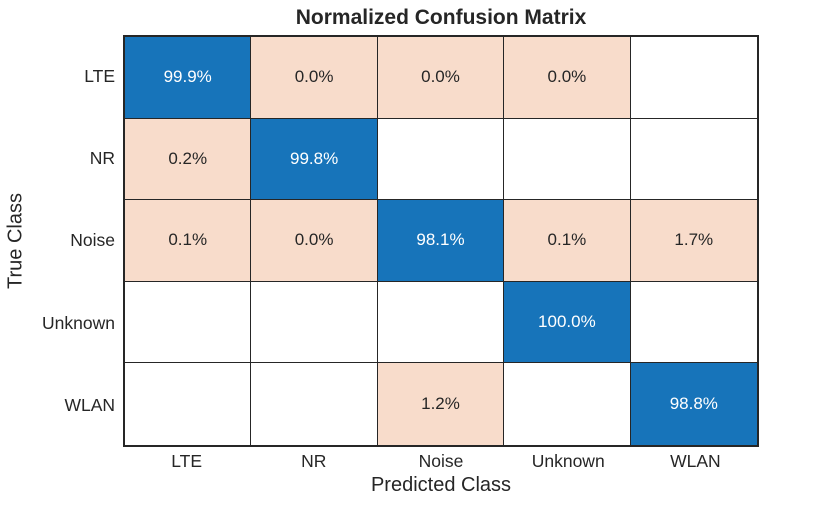  What do you see at coordinates (314, 461) in the screenshot?
I see `x-tick-label: NR` at bounding box center [314, 461].